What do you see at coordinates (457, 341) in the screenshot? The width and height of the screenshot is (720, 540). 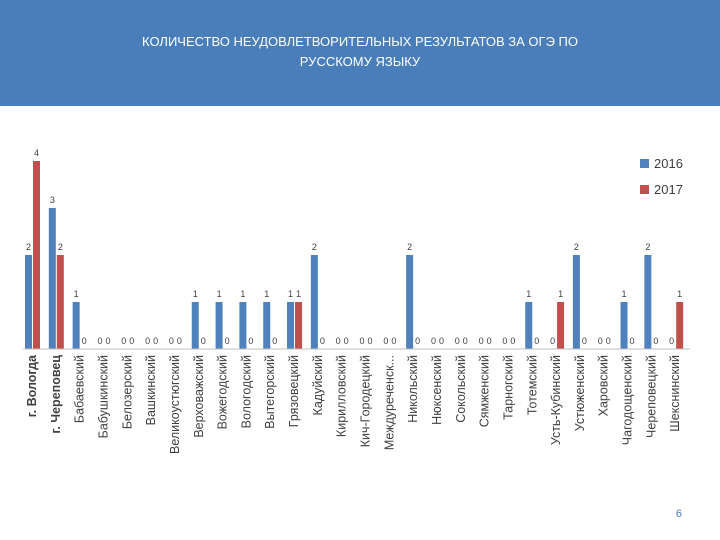 I see `data-label-2016-18: 0` at bounding box center [457, 341].